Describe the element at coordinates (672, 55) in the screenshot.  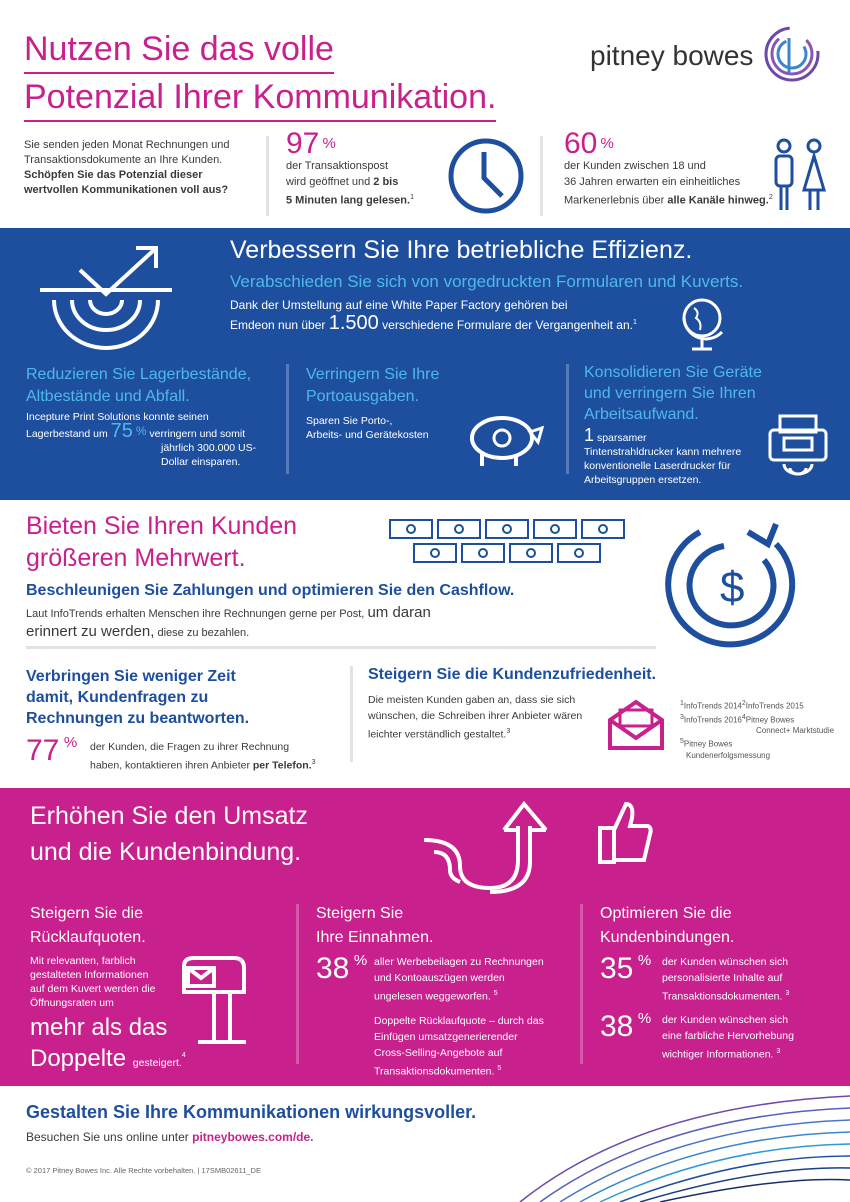
I see `logo-text: pitney bowes` at that location.